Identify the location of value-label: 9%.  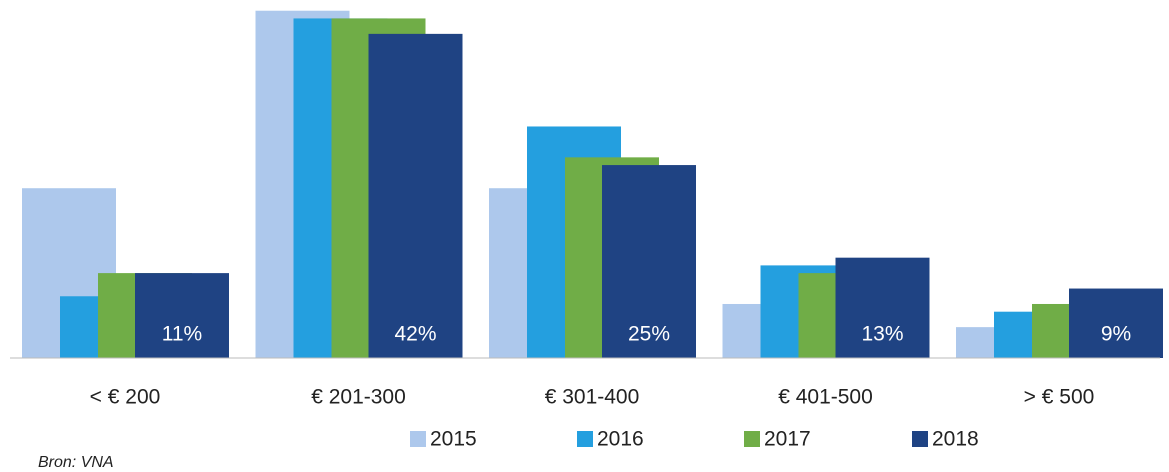
(1116, 334).